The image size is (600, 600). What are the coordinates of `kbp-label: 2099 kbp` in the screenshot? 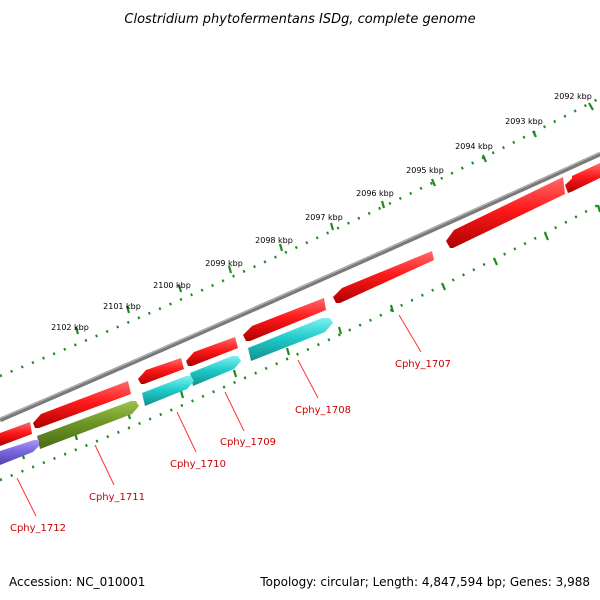 It's located at (224, 263).